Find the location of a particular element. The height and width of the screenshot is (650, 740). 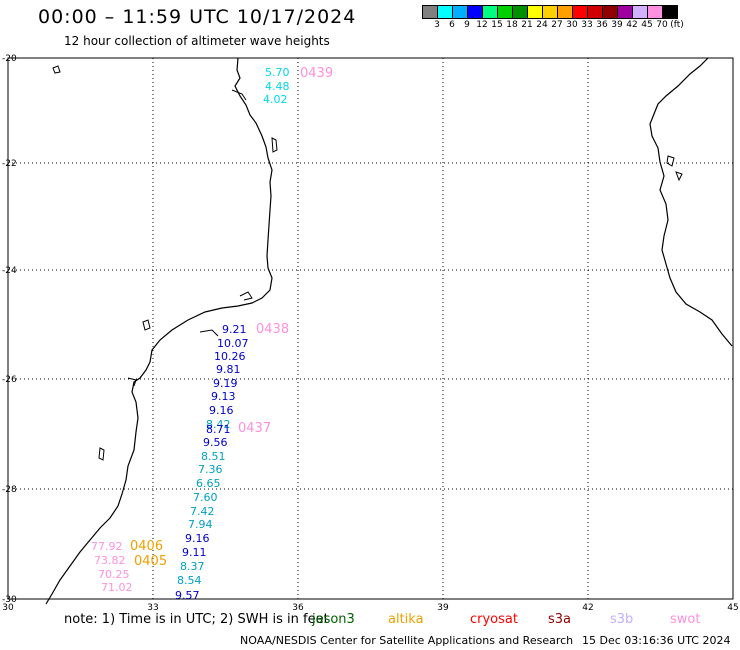

sat-label-cryosat: cryosat is located at coordinates (494, 619).